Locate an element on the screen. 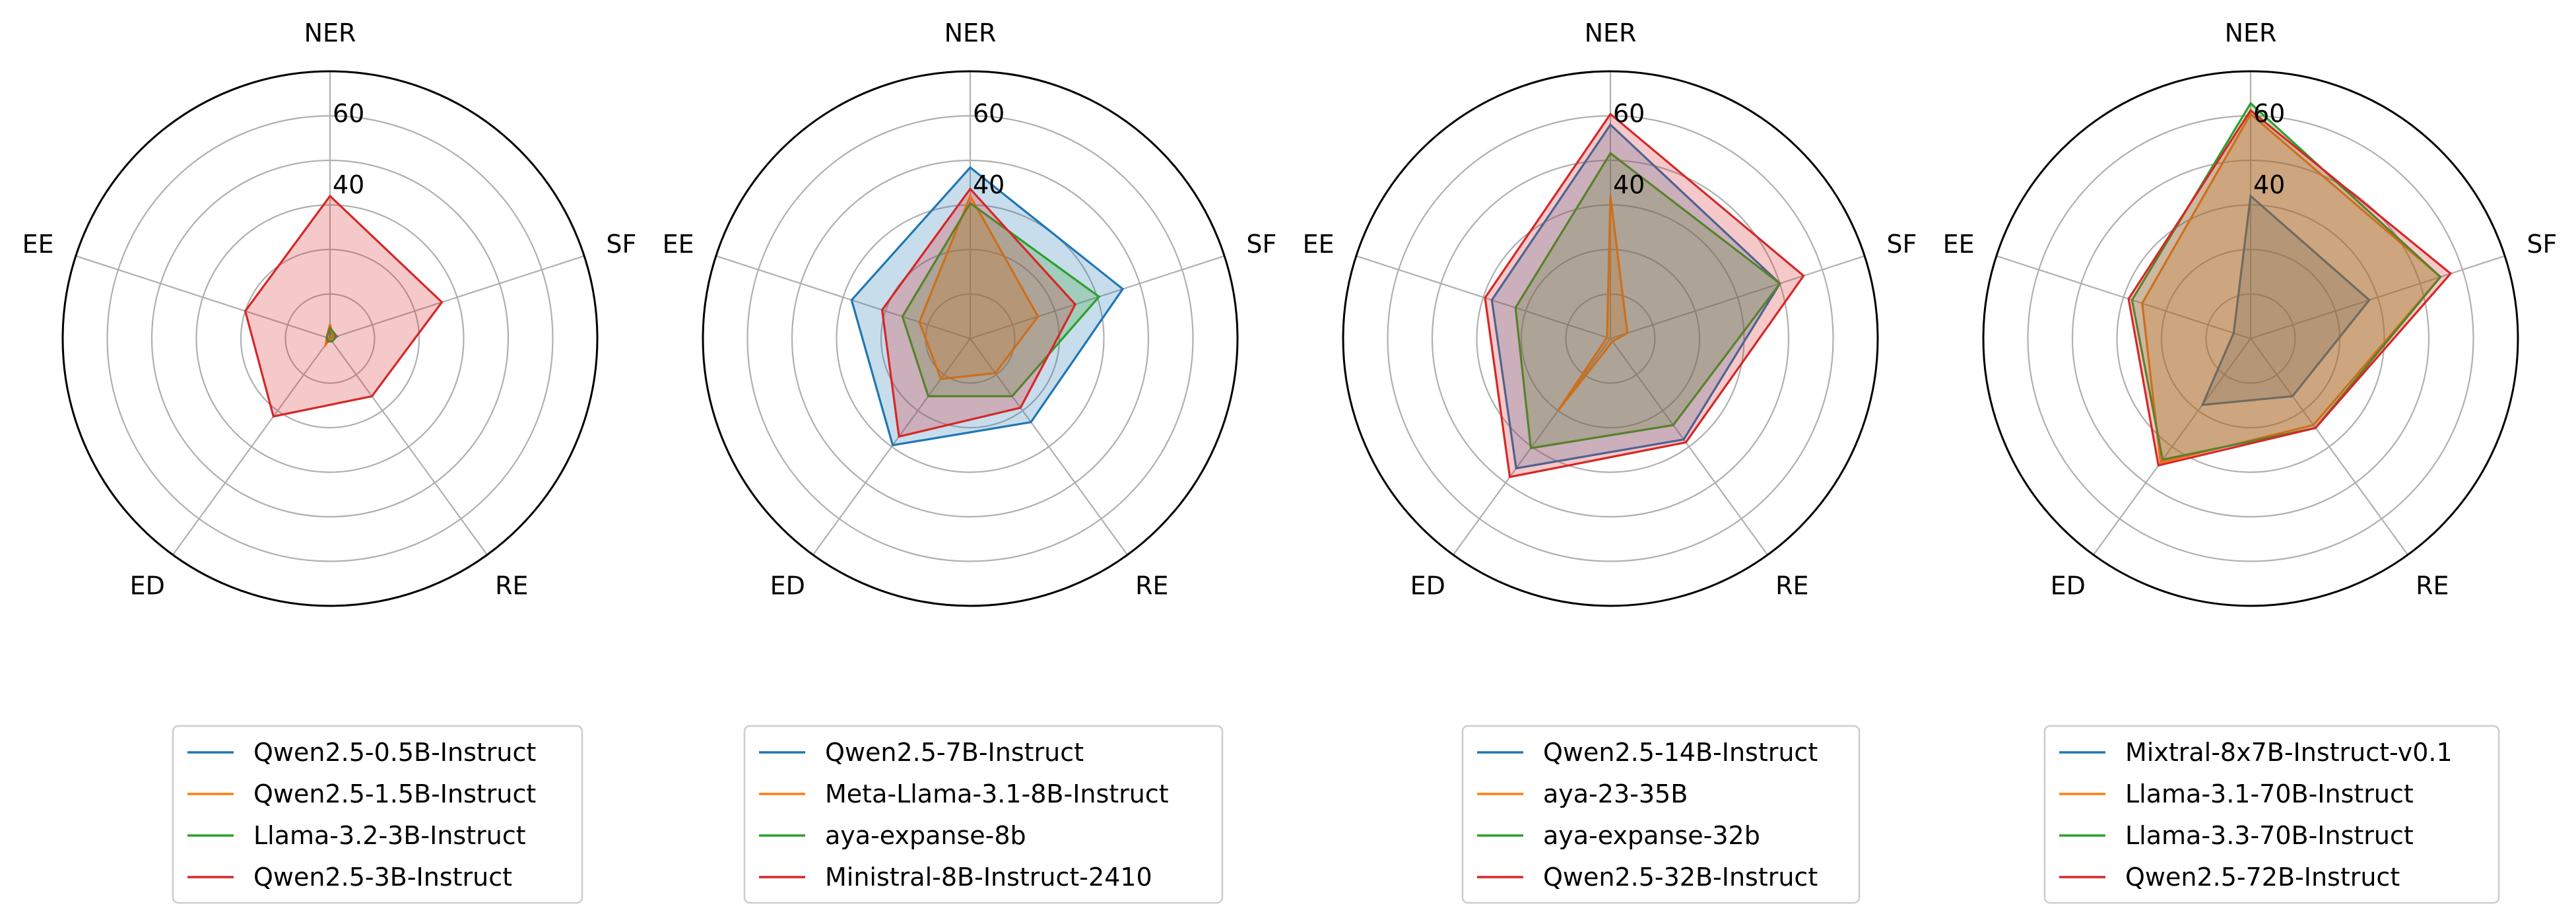 The image size is (2576, 920). legend-entry: Meta-Llama-3.1-8B-Instruct is located at coordinates (997, 793).